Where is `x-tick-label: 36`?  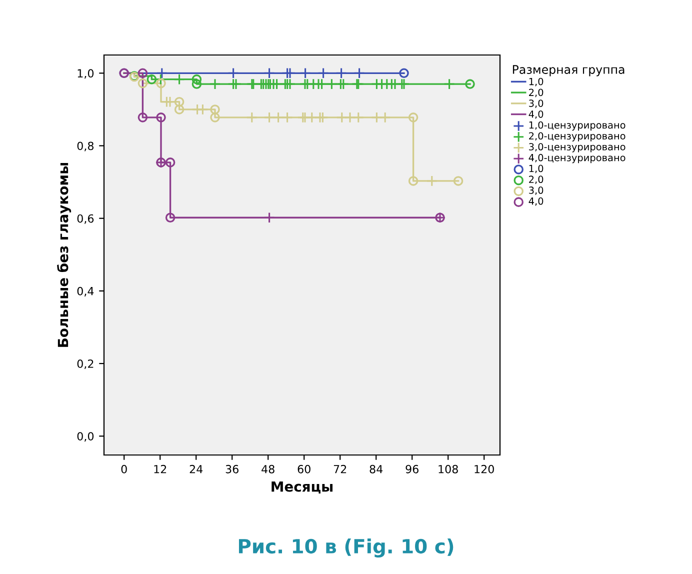
x-tick-label: 36 is located at coordinates (232, 469).